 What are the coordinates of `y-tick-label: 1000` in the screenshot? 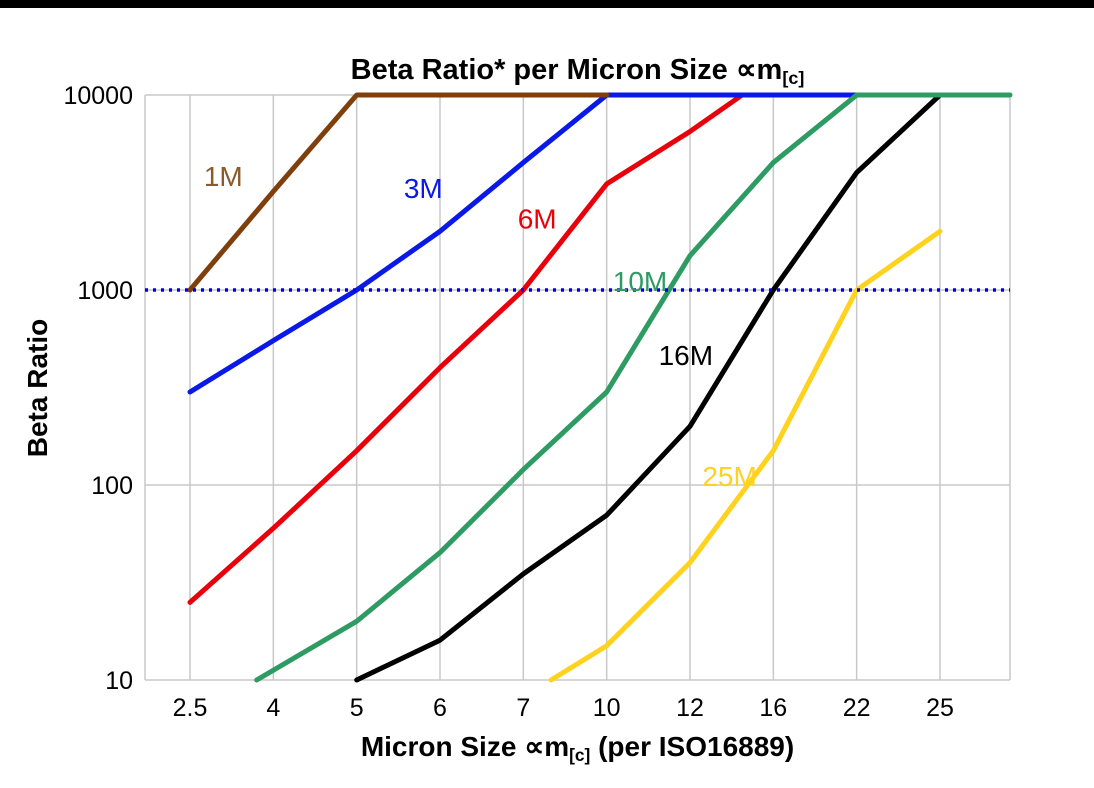 It's located at (105, 291).